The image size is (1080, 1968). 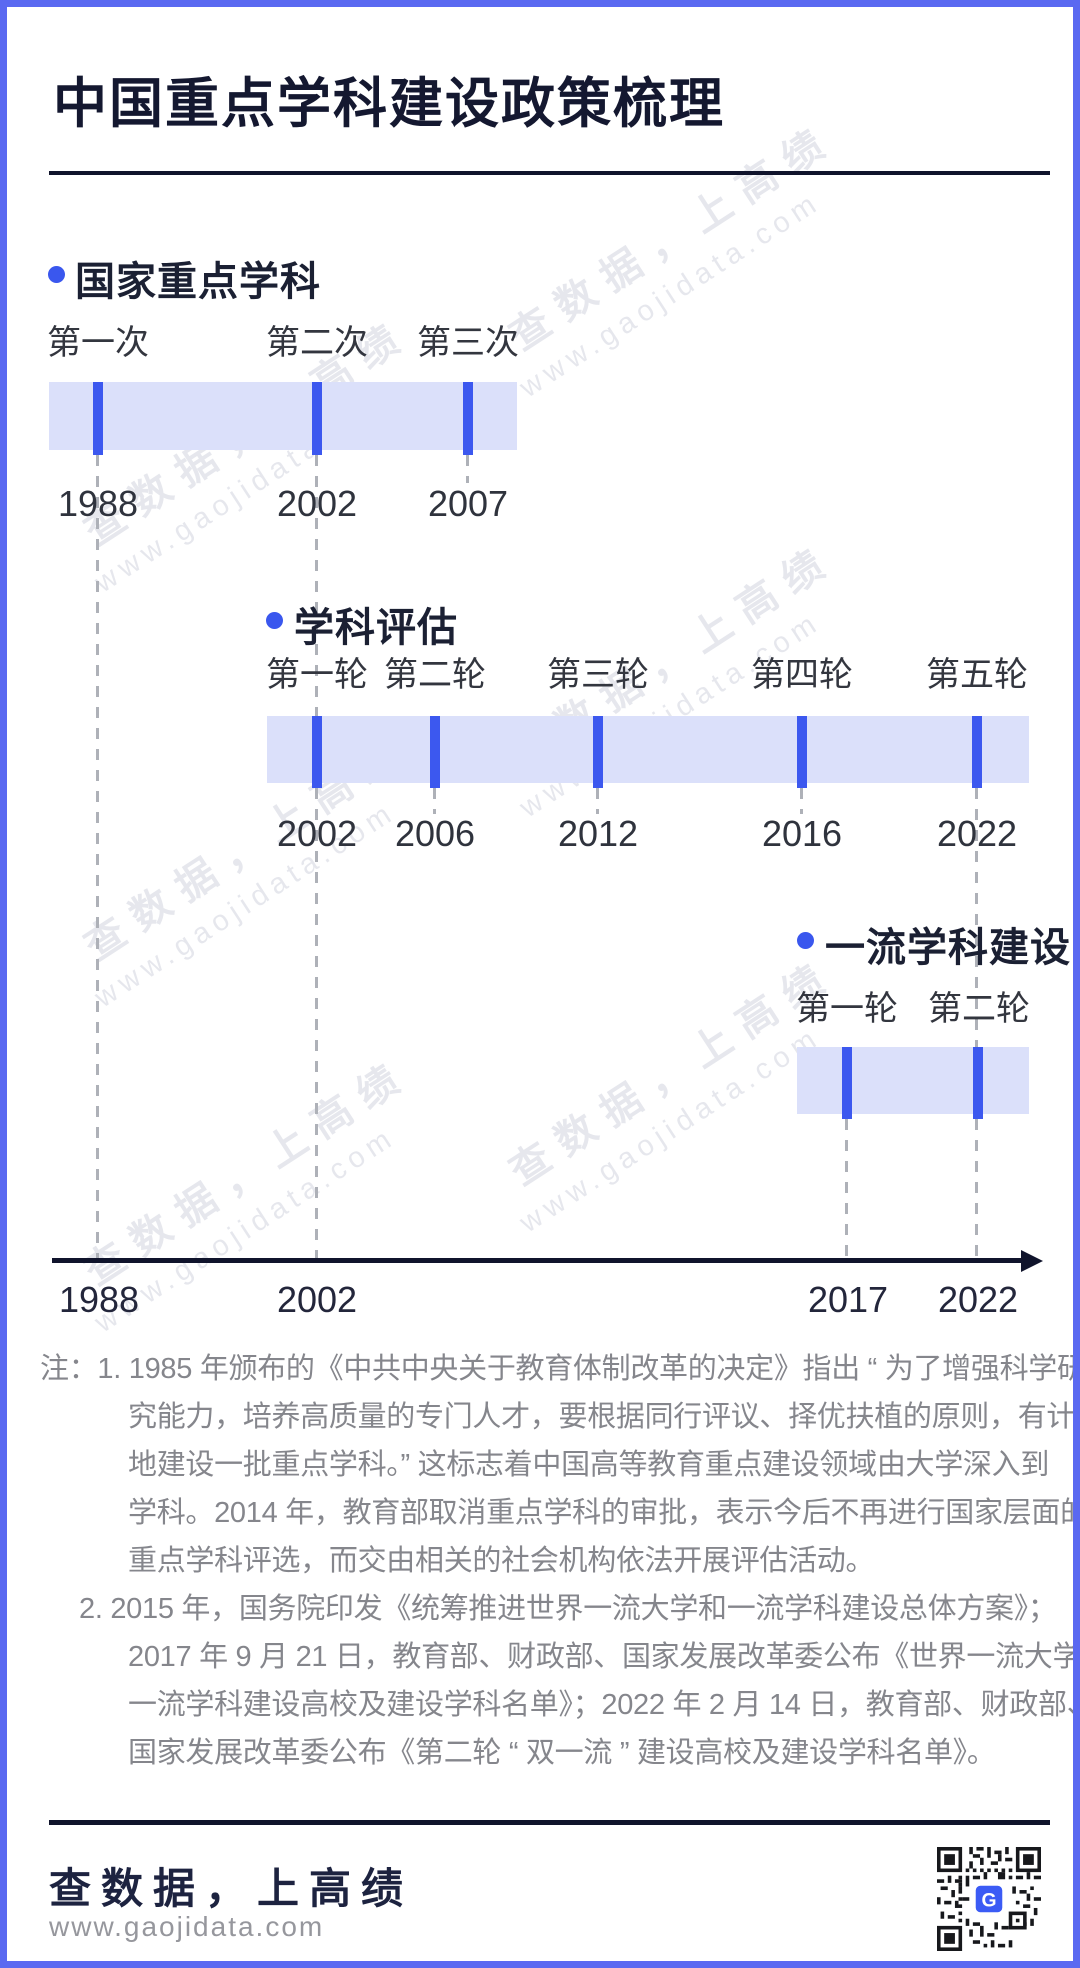 I want to click on qr-center-logo-icon: G, so click(x=989, y=1899).